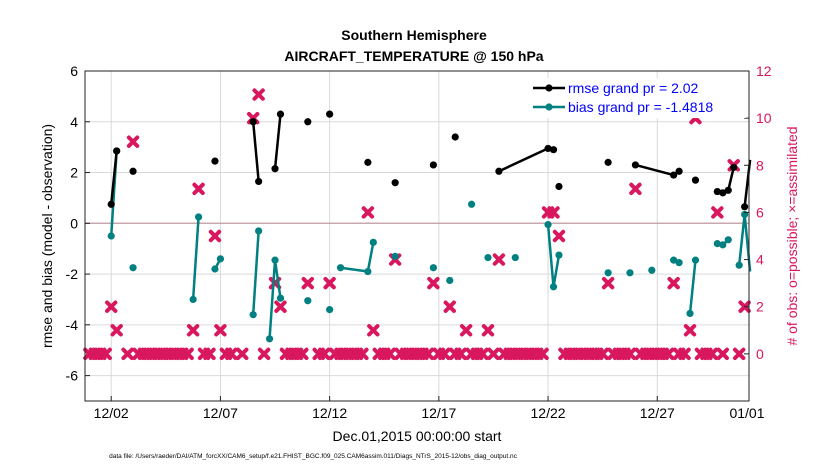  I want to click on legend-label-rmse: rmse grand pr = 2.02, so click(633, 88).